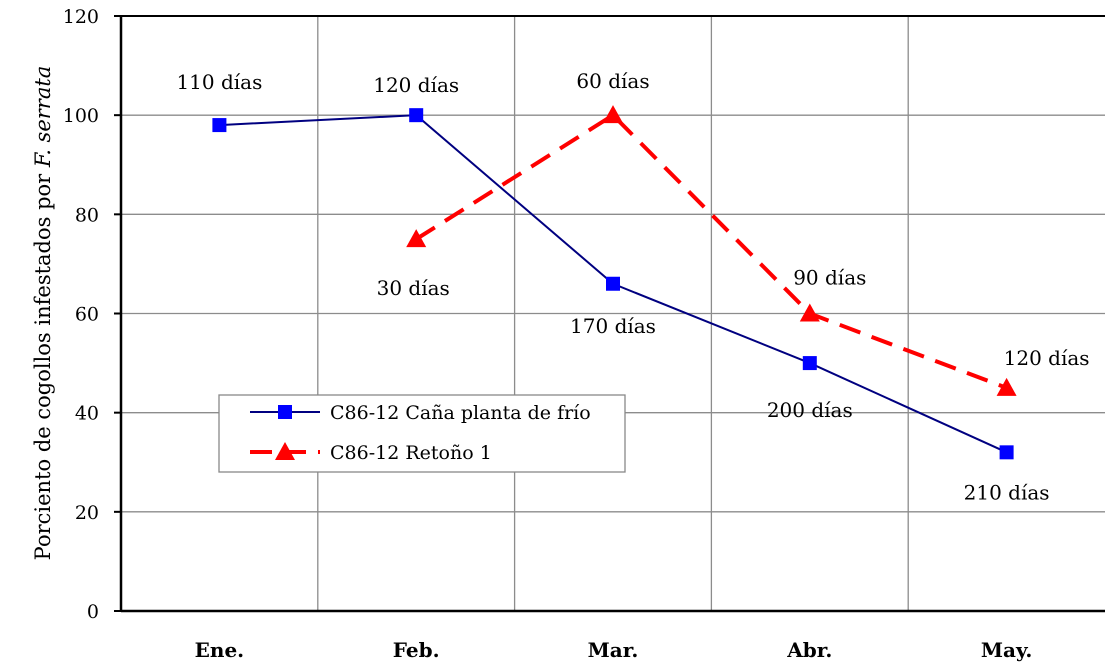  I want to click on legend-label: C86-12 Caña planta de frío, so click(460, 413).